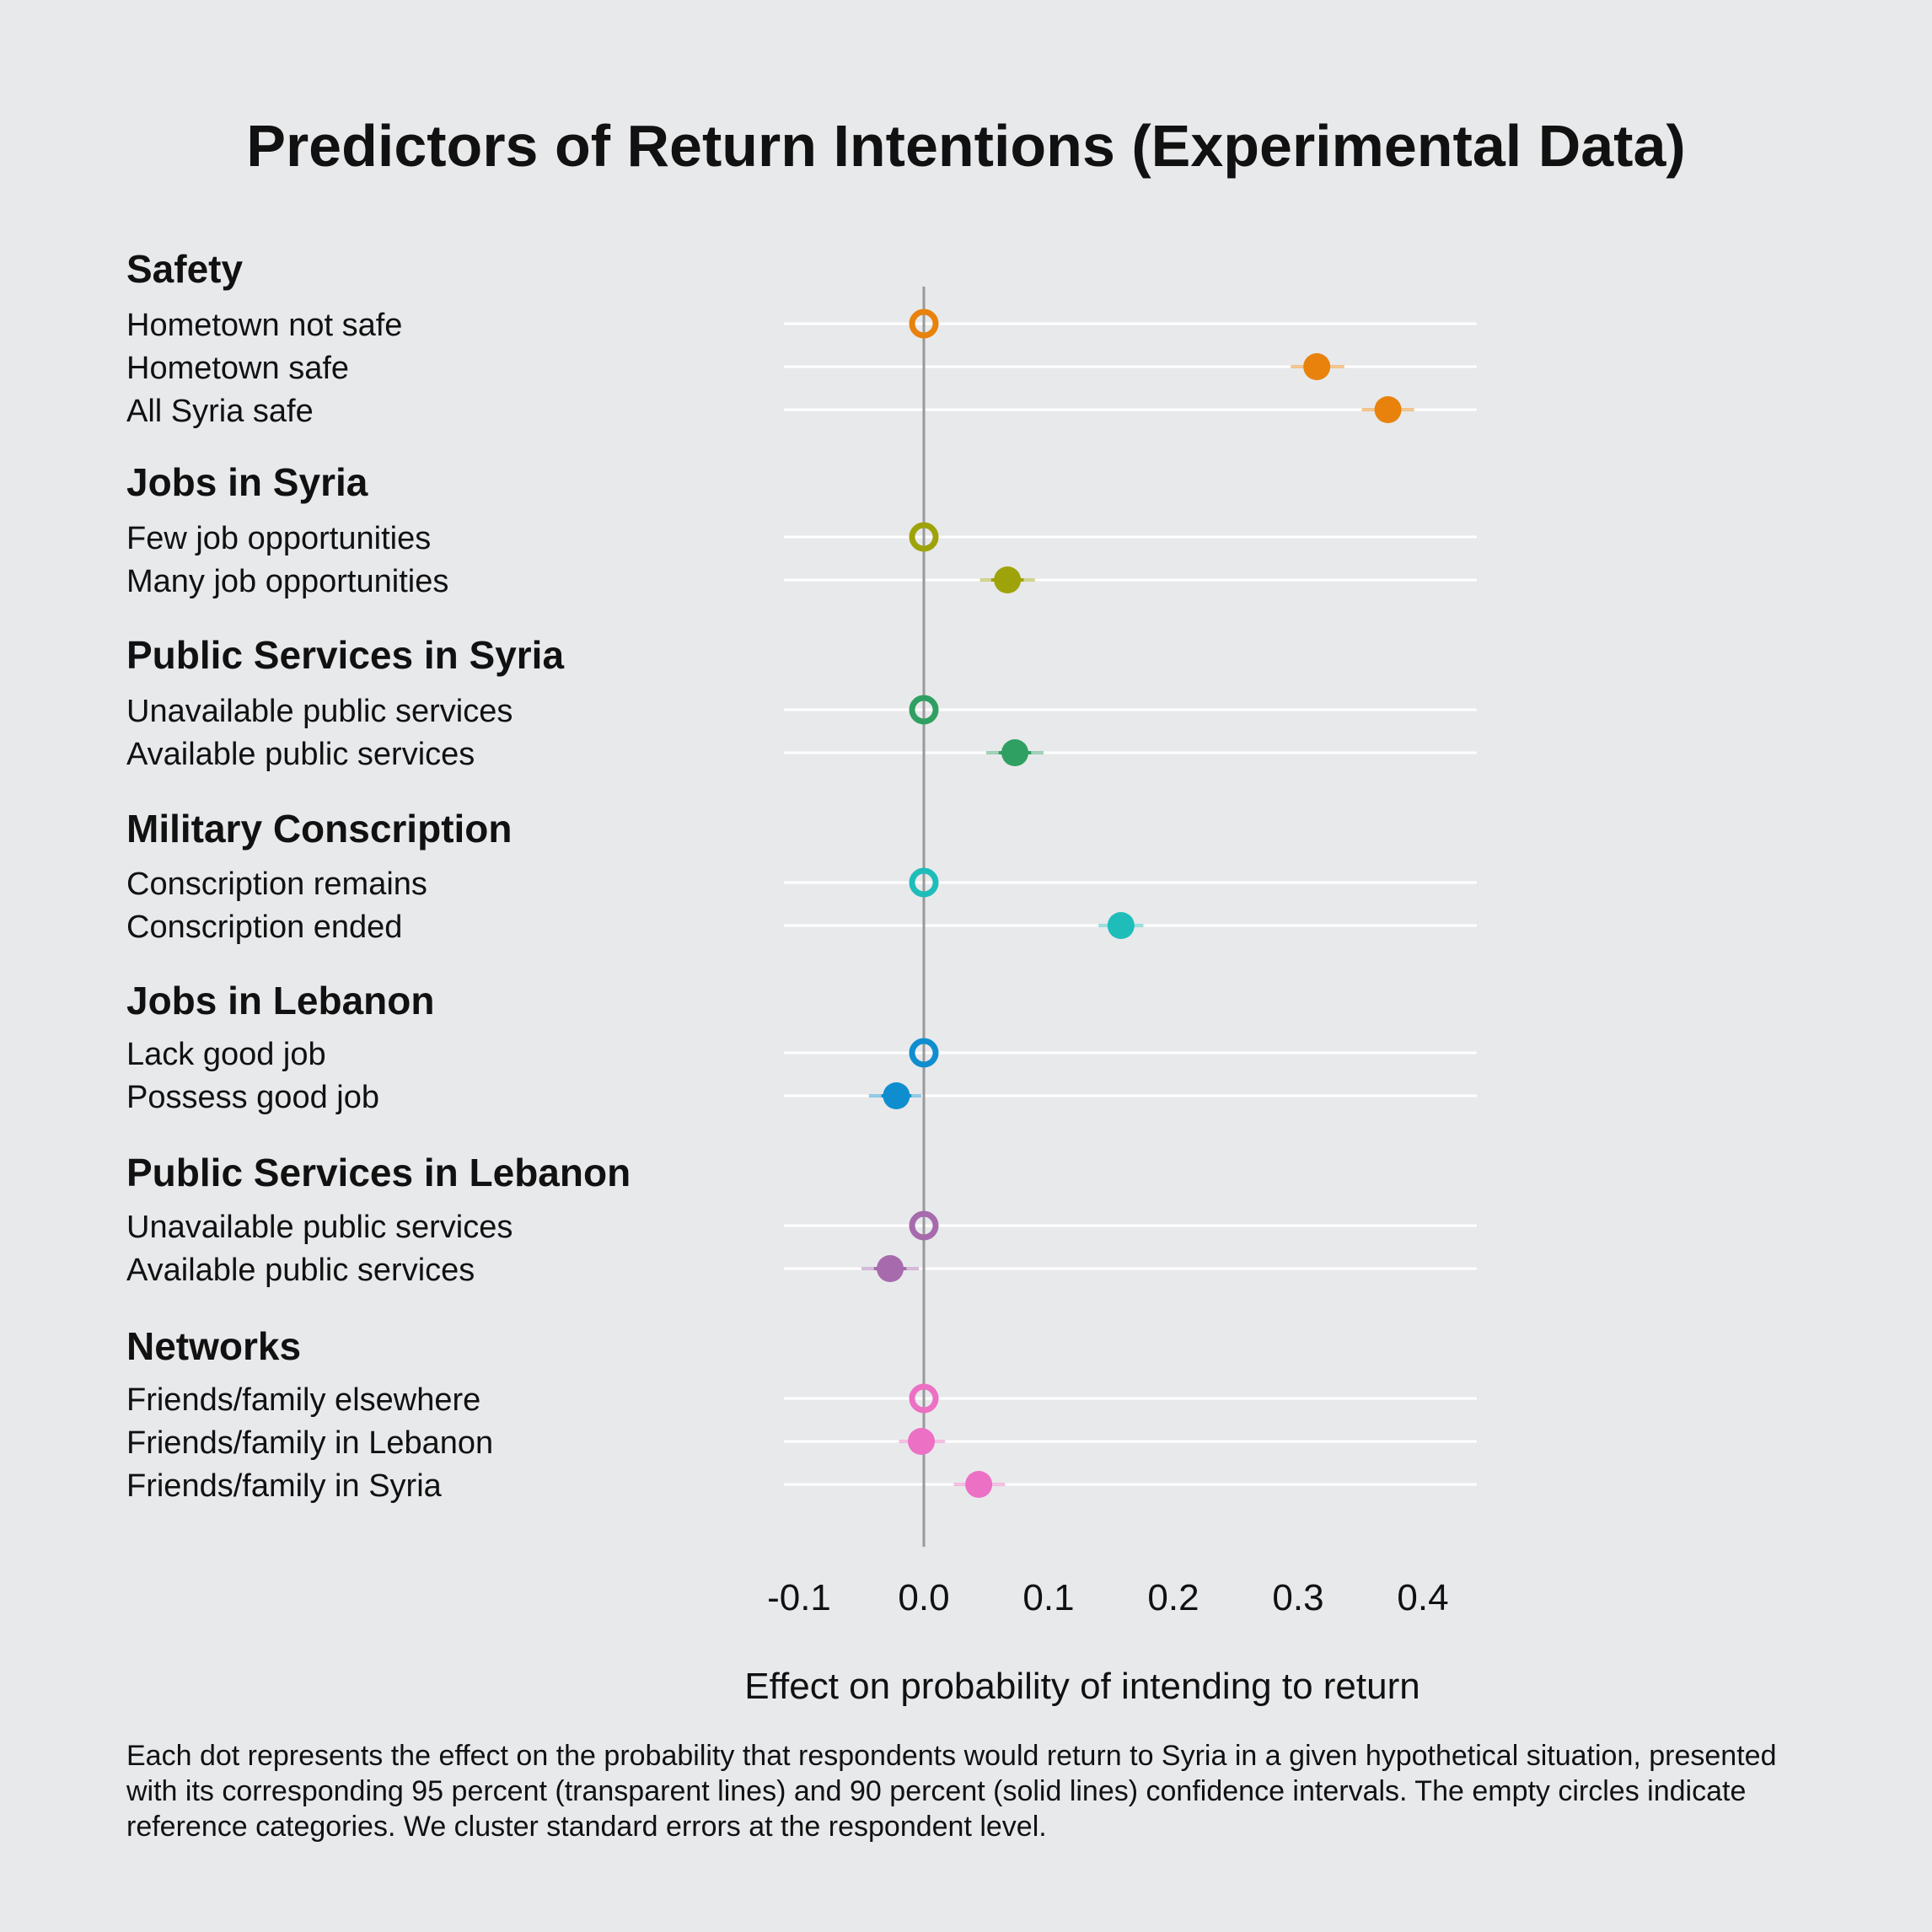 Image resolution: width=1932 pixels, height=1932 pixels. Describe the element at coordinates (799, 1597) in the screenshot. I see `x-tick-label: -0.1` at that location.